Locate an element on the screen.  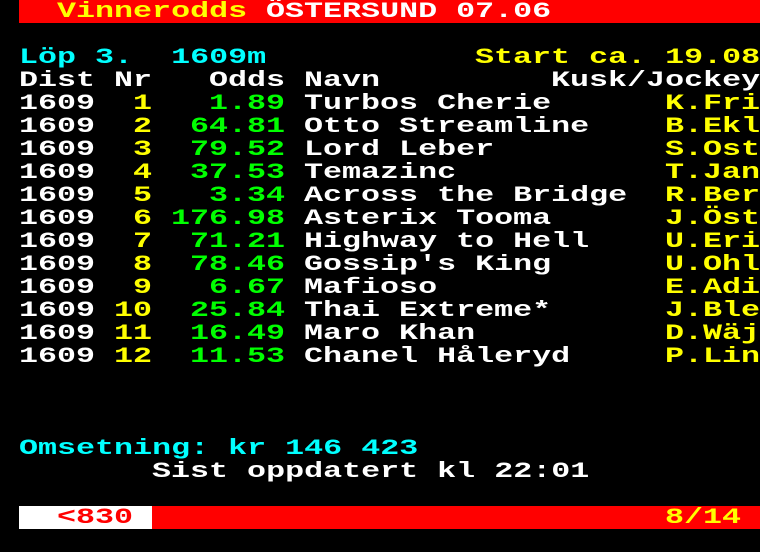
row-jockey: D.Wäj is located at coordinates (712, 333).